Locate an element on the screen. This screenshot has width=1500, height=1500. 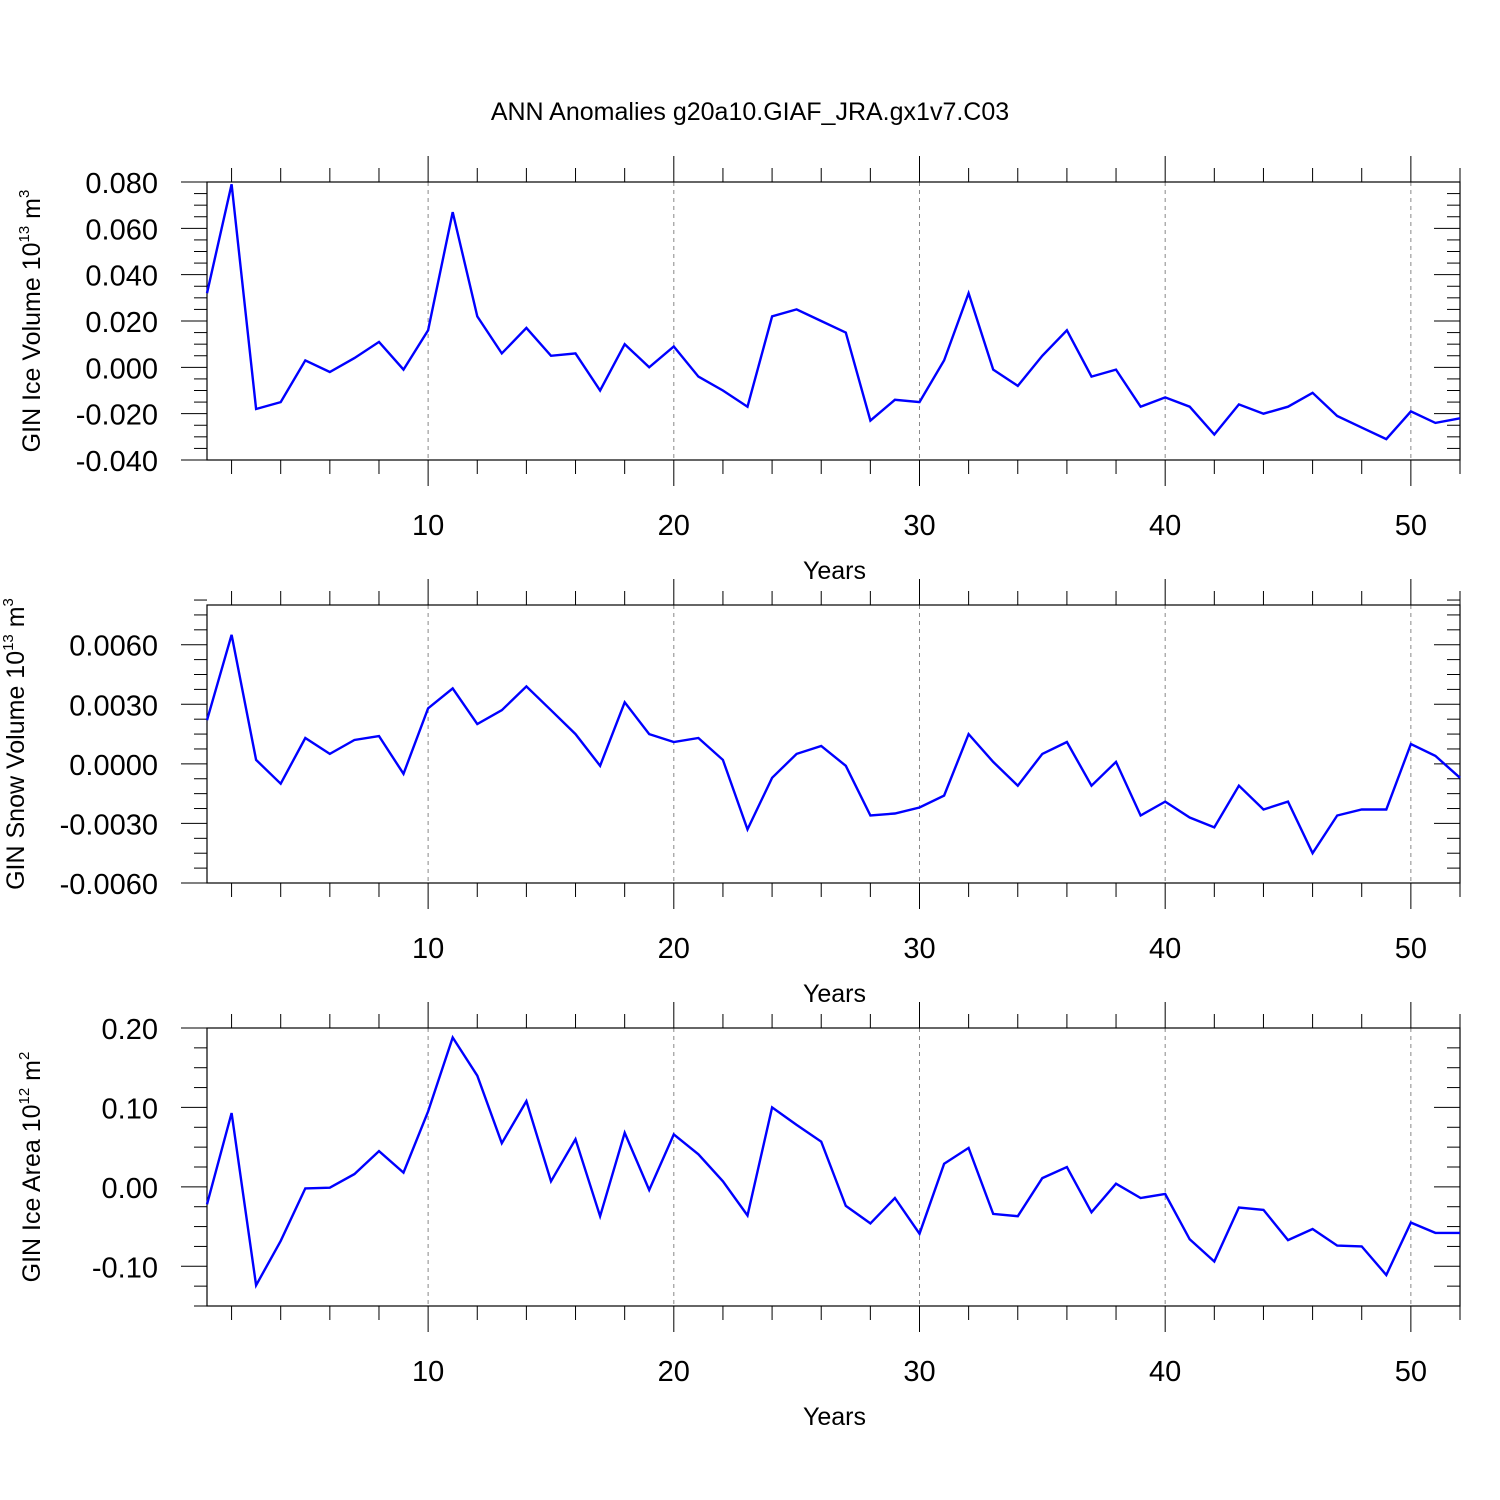
ice-volume-y-axis-title-exponent: 13 is located at coordinates (24, 234).